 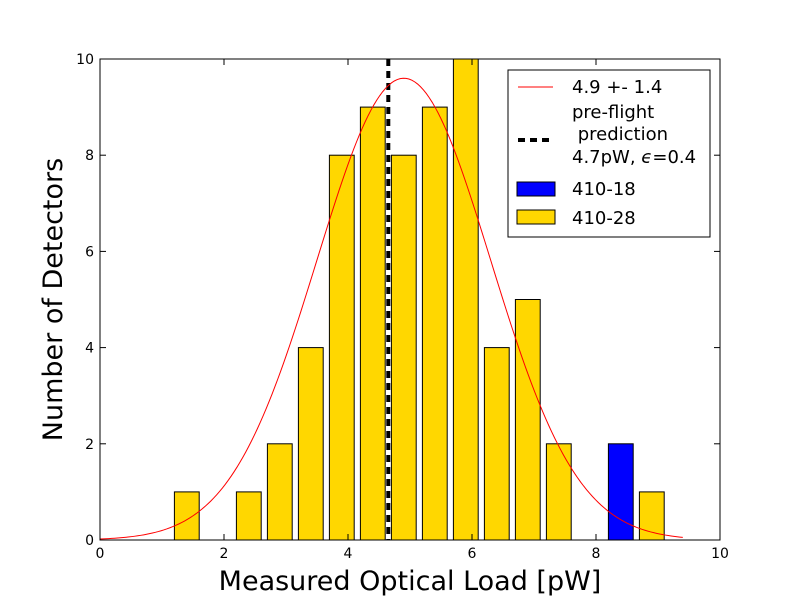 What do you see at coordinates (646, 157) in the screenshot?
I see `epsilon-symbol: ϵ` at bounding box center [646, 157].